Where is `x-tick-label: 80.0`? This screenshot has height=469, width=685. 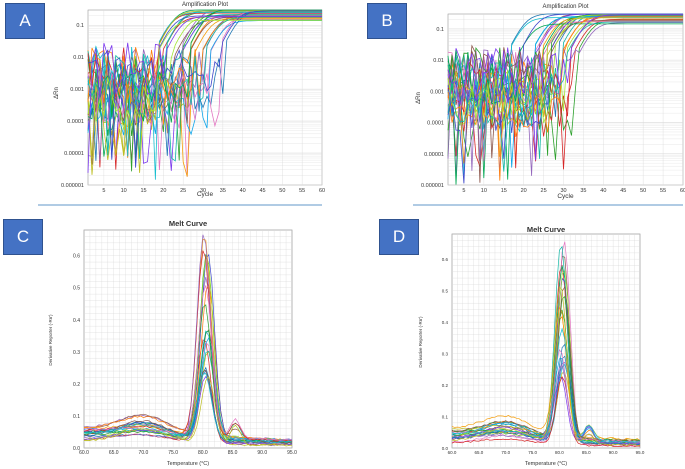 x-tick-label: 80.0 is located at coordinates (559, 452).